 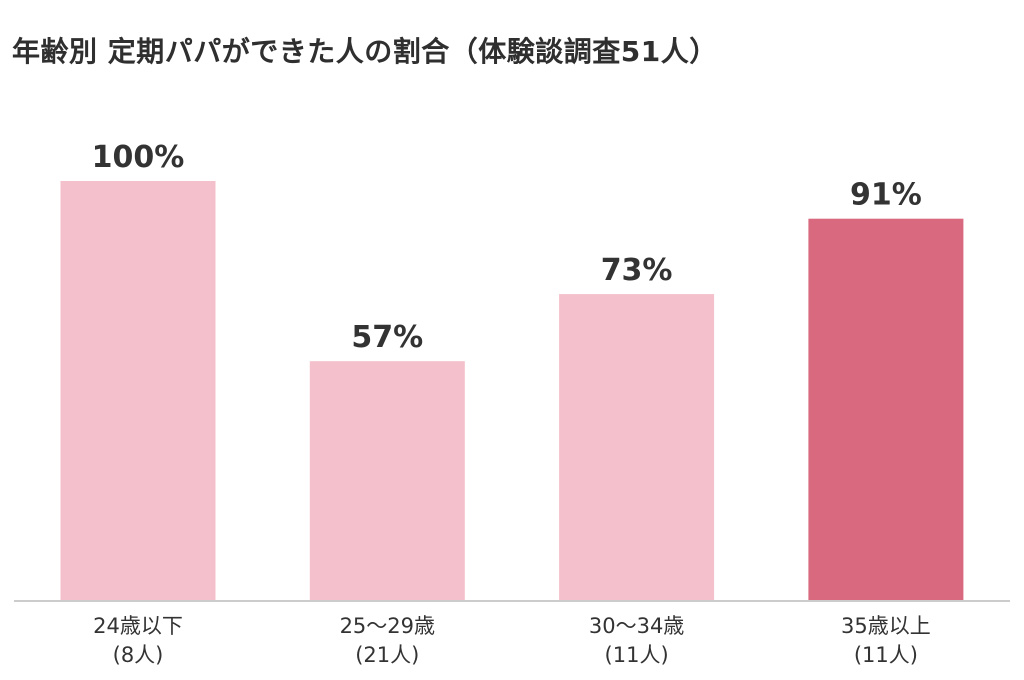 I want to click on category-label-4: 35歳以上, so click(x=886, y=626).